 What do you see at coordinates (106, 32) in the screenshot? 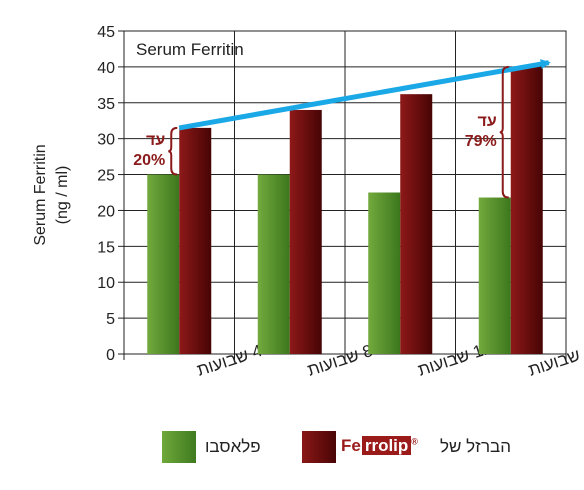
I see `y-tick-label: 45` at bounding box center [106, 32].